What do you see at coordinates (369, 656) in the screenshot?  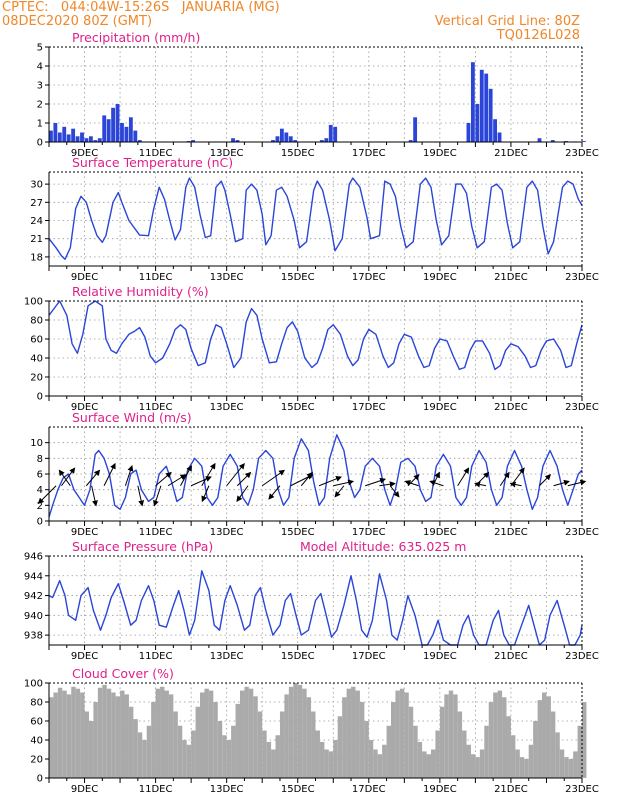 I see `pres-xtick-label: 17DEC` at bounding box center [369, 656].